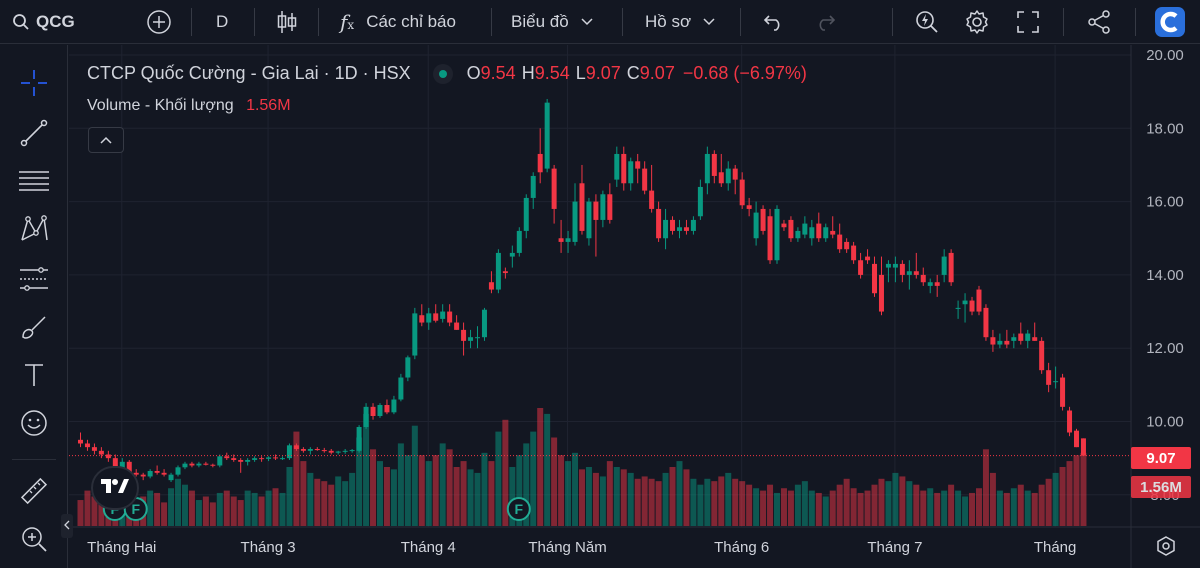  I want to click on redo-button, so click(825, 22).